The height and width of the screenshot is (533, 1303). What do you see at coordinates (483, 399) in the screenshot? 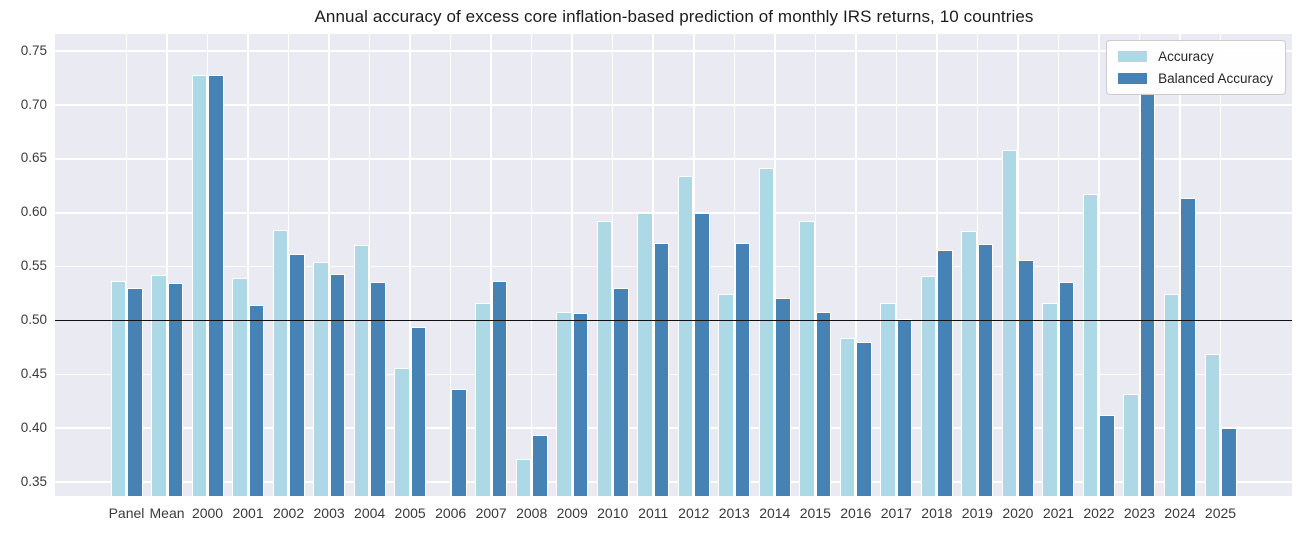
I see `bar-accuracy-2007` at bounding box center [483, 399].